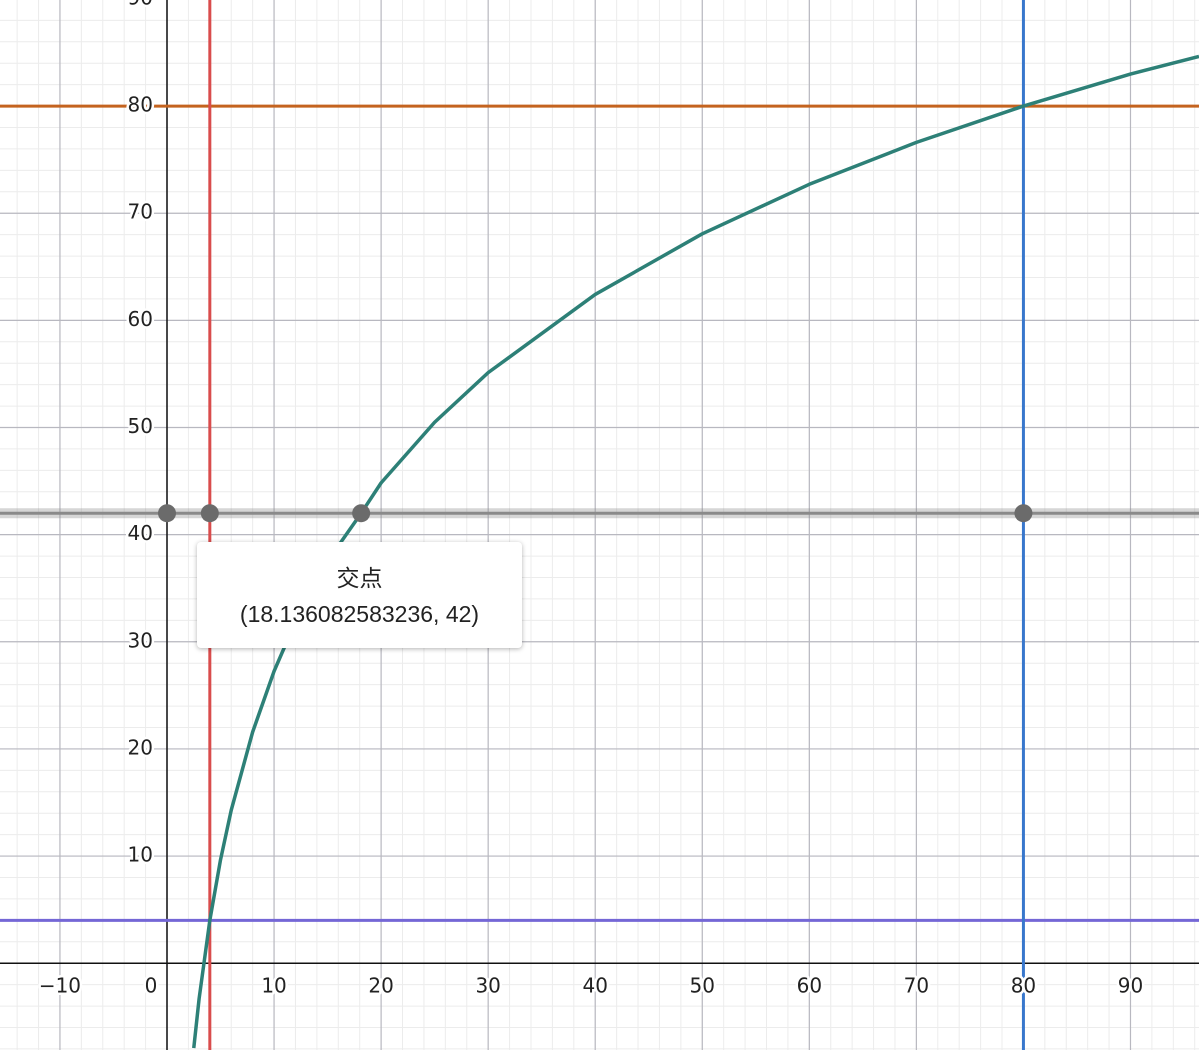  I want to click on y-tick-label: 30, so click(140, 640).